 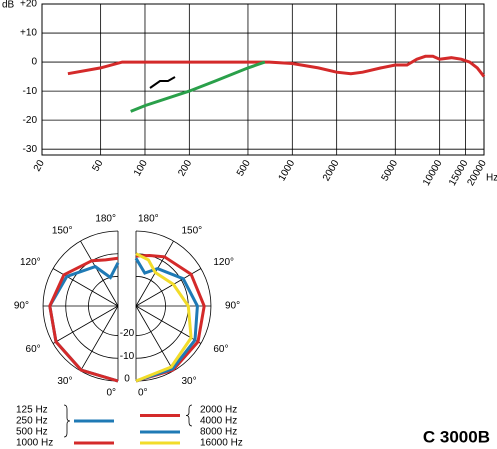 I want to click on x-tick-label: 200, so click(x=185, y=168).